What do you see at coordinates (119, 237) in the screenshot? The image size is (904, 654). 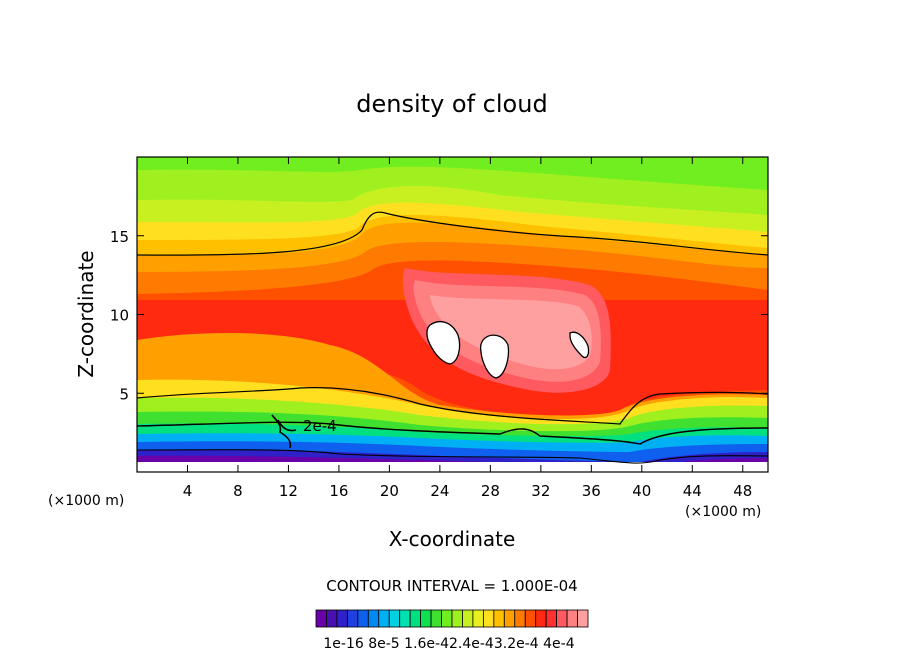 I see `y-tick-label: 15` at bounding box center [119, 237].